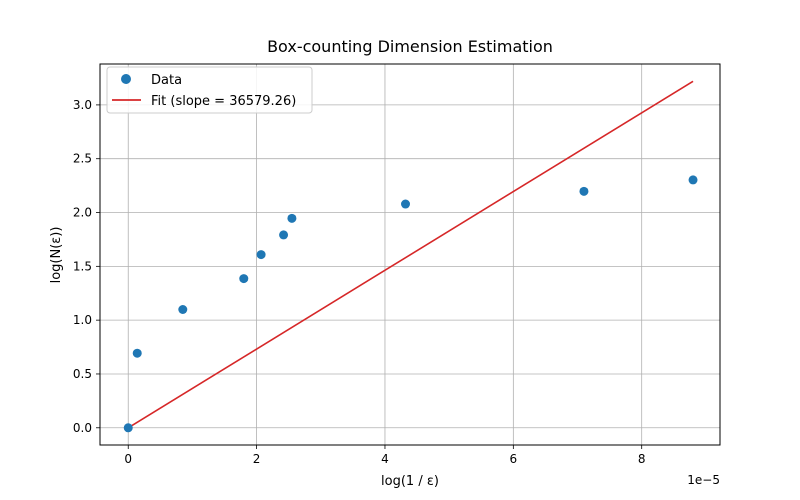  What do you see at coordinates (223, 101) in the screenshot?
I see `legend-label-fit: Fit (slope = 36579.26)` at bounding box center [223, 101].